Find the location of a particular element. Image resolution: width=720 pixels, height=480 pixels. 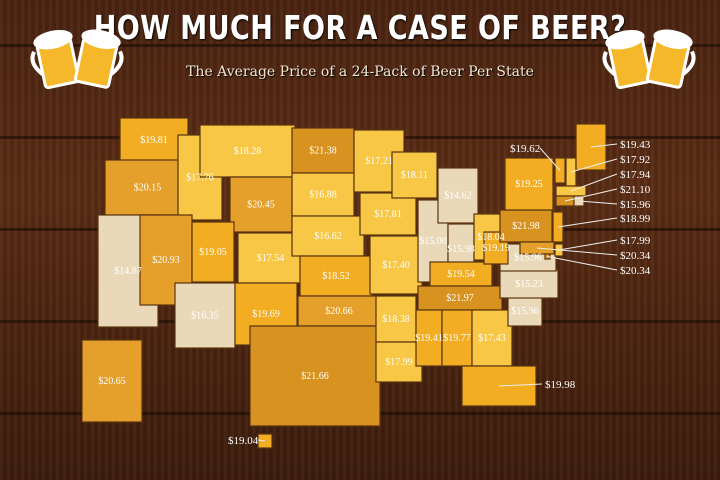

price-label-nc: $15.23 is located at coordinates (529, 284).